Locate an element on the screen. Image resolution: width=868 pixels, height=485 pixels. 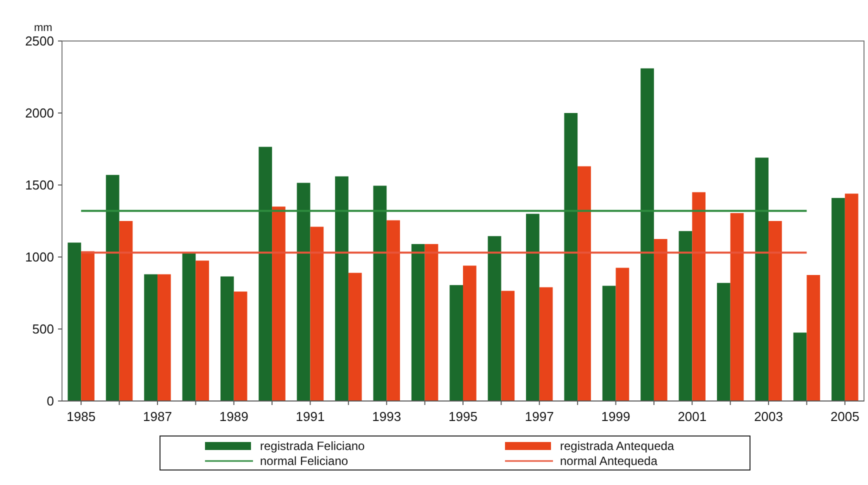
legend-label: registrada Antequeda is located at coordinates (617, 446).